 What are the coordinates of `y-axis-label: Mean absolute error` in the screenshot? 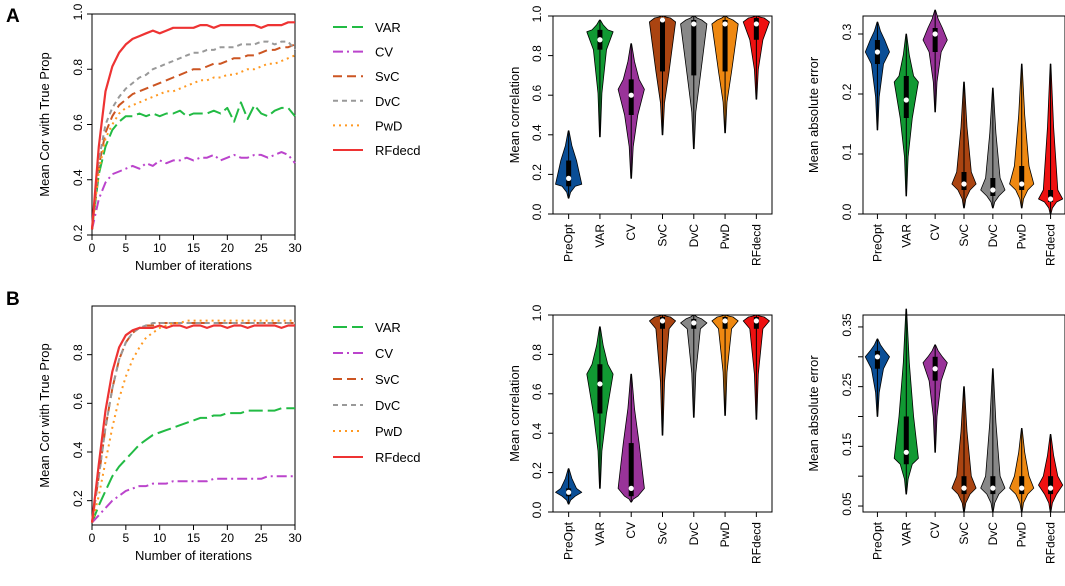 It's located at (813, 413).